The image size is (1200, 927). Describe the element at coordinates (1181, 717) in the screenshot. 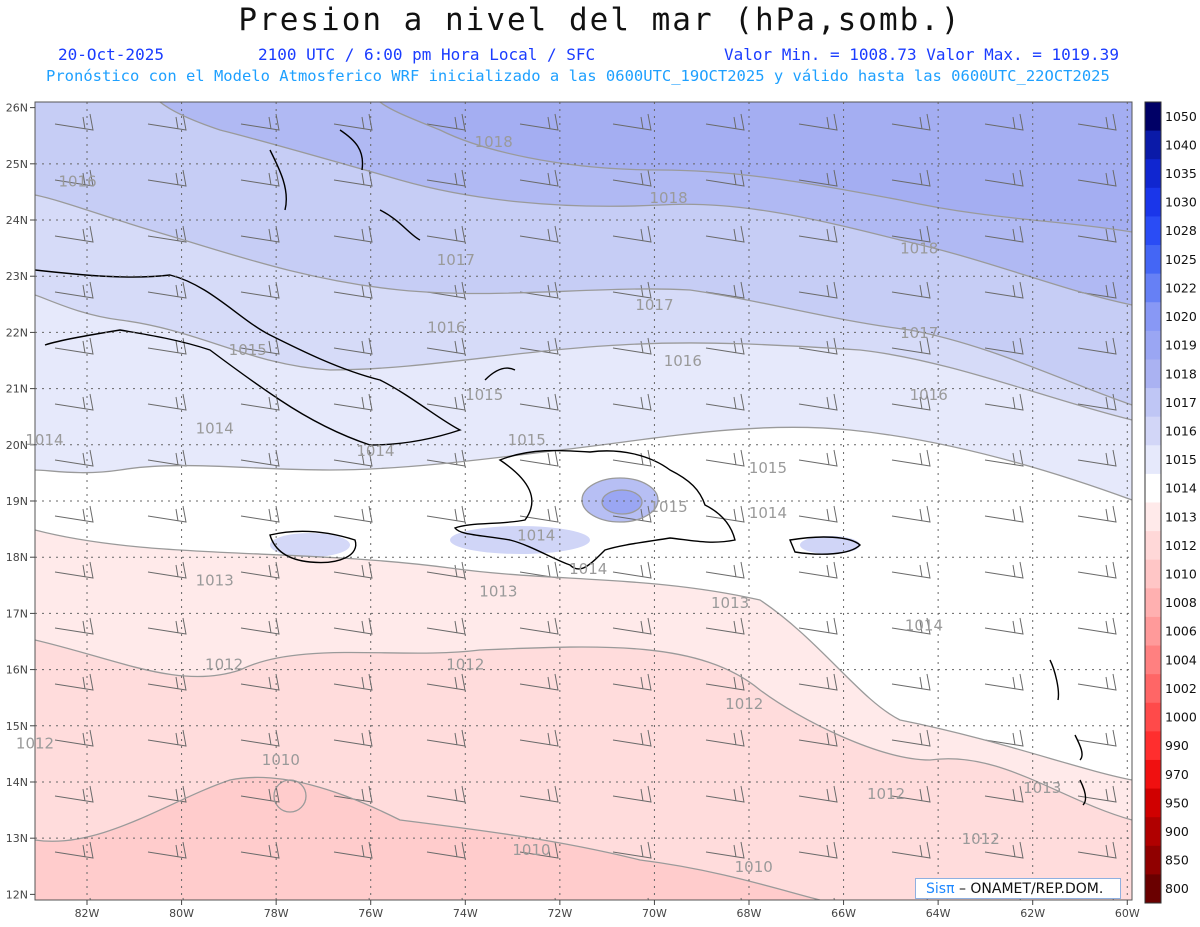

I see `colorbar-label: 1000` at that location.